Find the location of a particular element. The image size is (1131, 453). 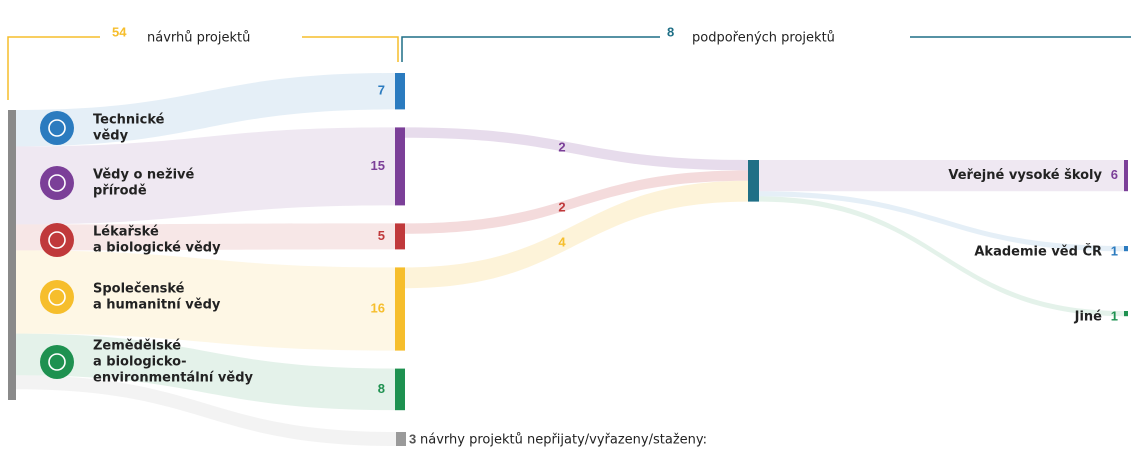

field-count: 5 is located at coordinates (381, 235).